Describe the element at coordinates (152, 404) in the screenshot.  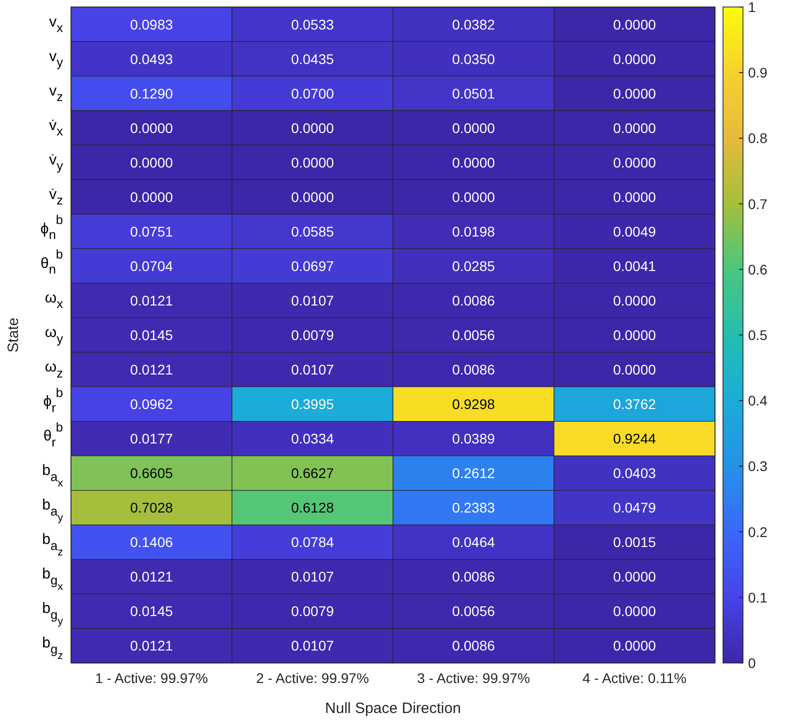
I see `data-label: 0.0962` at that location.